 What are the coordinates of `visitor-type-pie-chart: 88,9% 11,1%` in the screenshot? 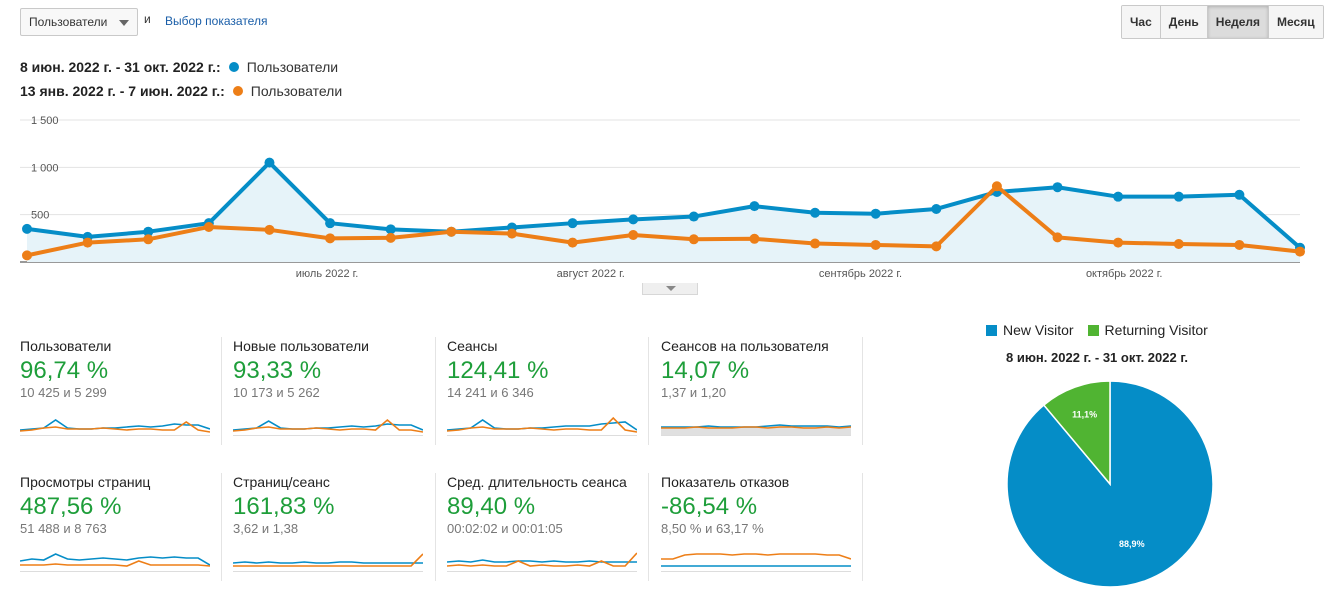 It's located at (1110, 484).